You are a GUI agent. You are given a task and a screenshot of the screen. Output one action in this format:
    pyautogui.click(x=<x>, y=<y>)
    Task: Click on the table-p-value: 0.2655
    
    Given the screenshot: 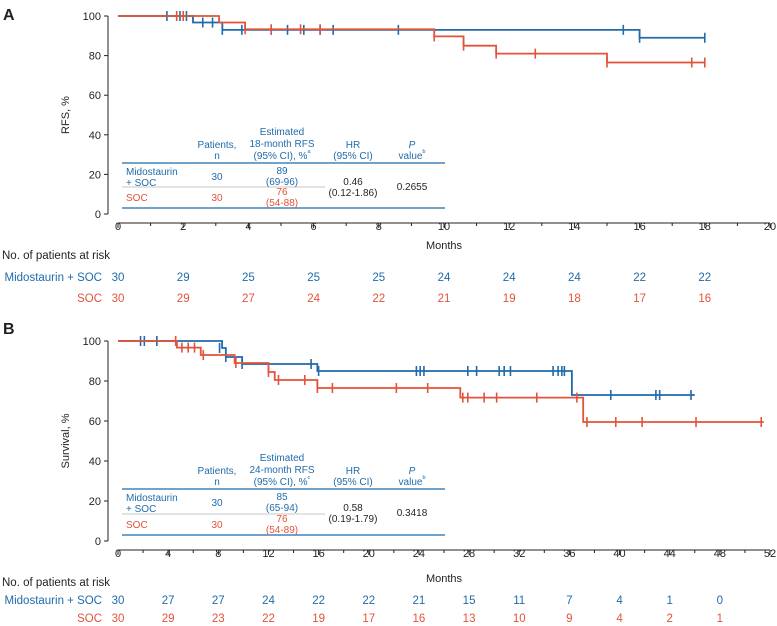 What is the action you would take?
    pyautogui.click(x=412, y=187)
    